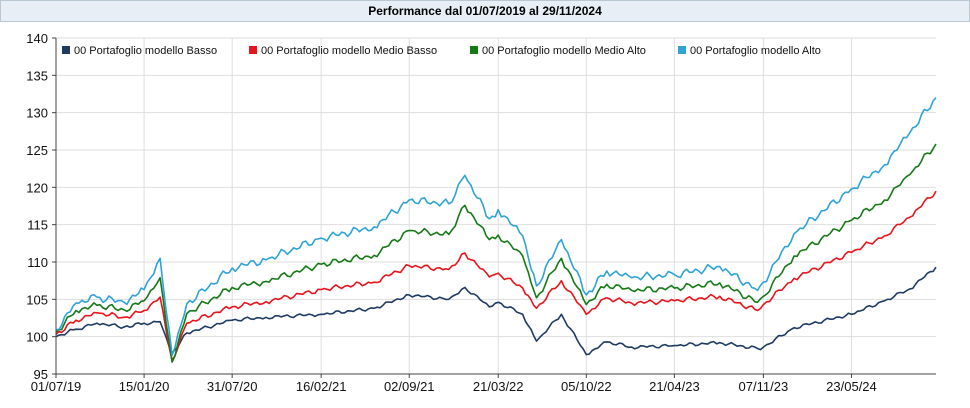 The image size is (970, 408). I want to click on legend-item: 00 Portafoglio modello Medio Basso, so click(343, 51).